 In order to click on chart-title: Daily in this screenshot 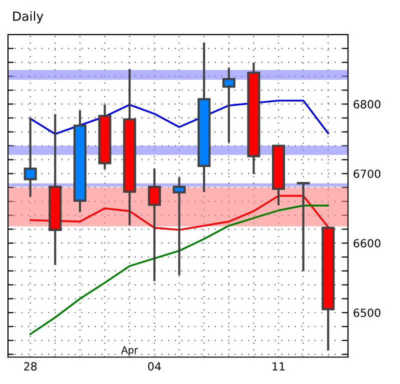, I will do `click(28, 17)`.